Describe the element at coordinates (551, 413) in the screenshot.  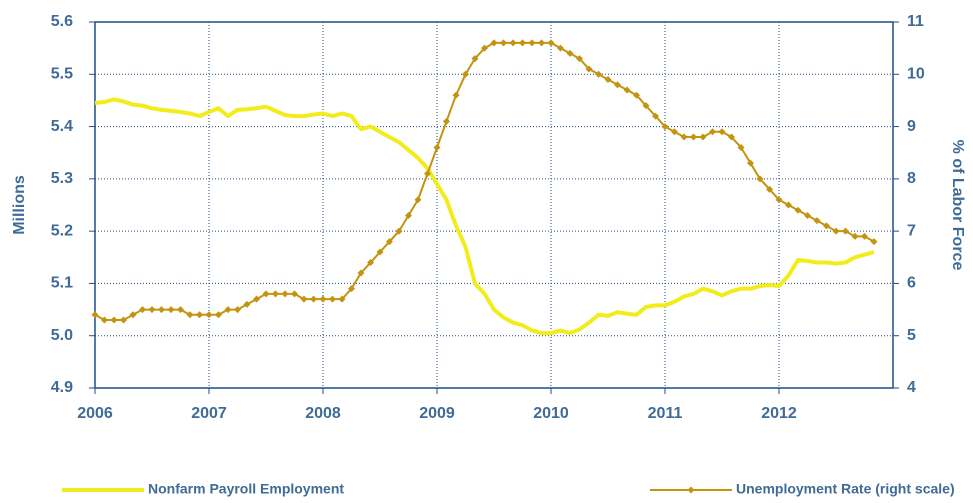
I see `x-tick-label: 2010` at that location.